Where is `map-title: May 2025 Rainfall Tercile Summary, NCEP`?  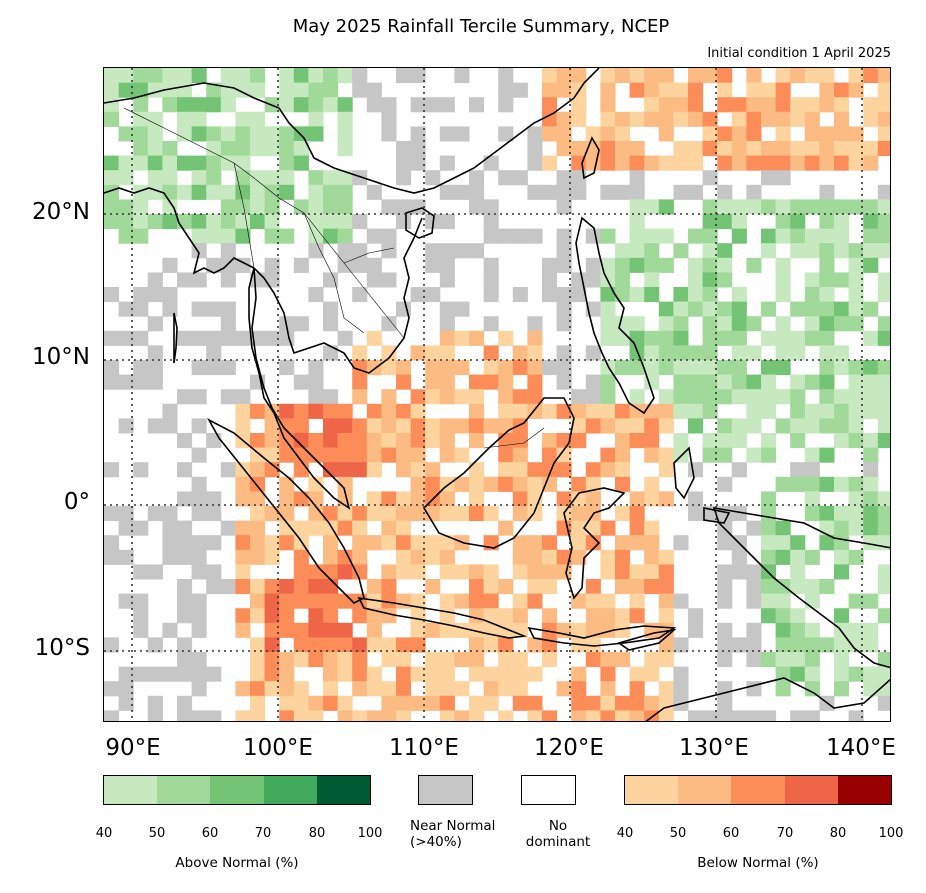 map-title: May 2025 Rainfall Tercile Summary, NCEP is located at coordinates (481, 26).